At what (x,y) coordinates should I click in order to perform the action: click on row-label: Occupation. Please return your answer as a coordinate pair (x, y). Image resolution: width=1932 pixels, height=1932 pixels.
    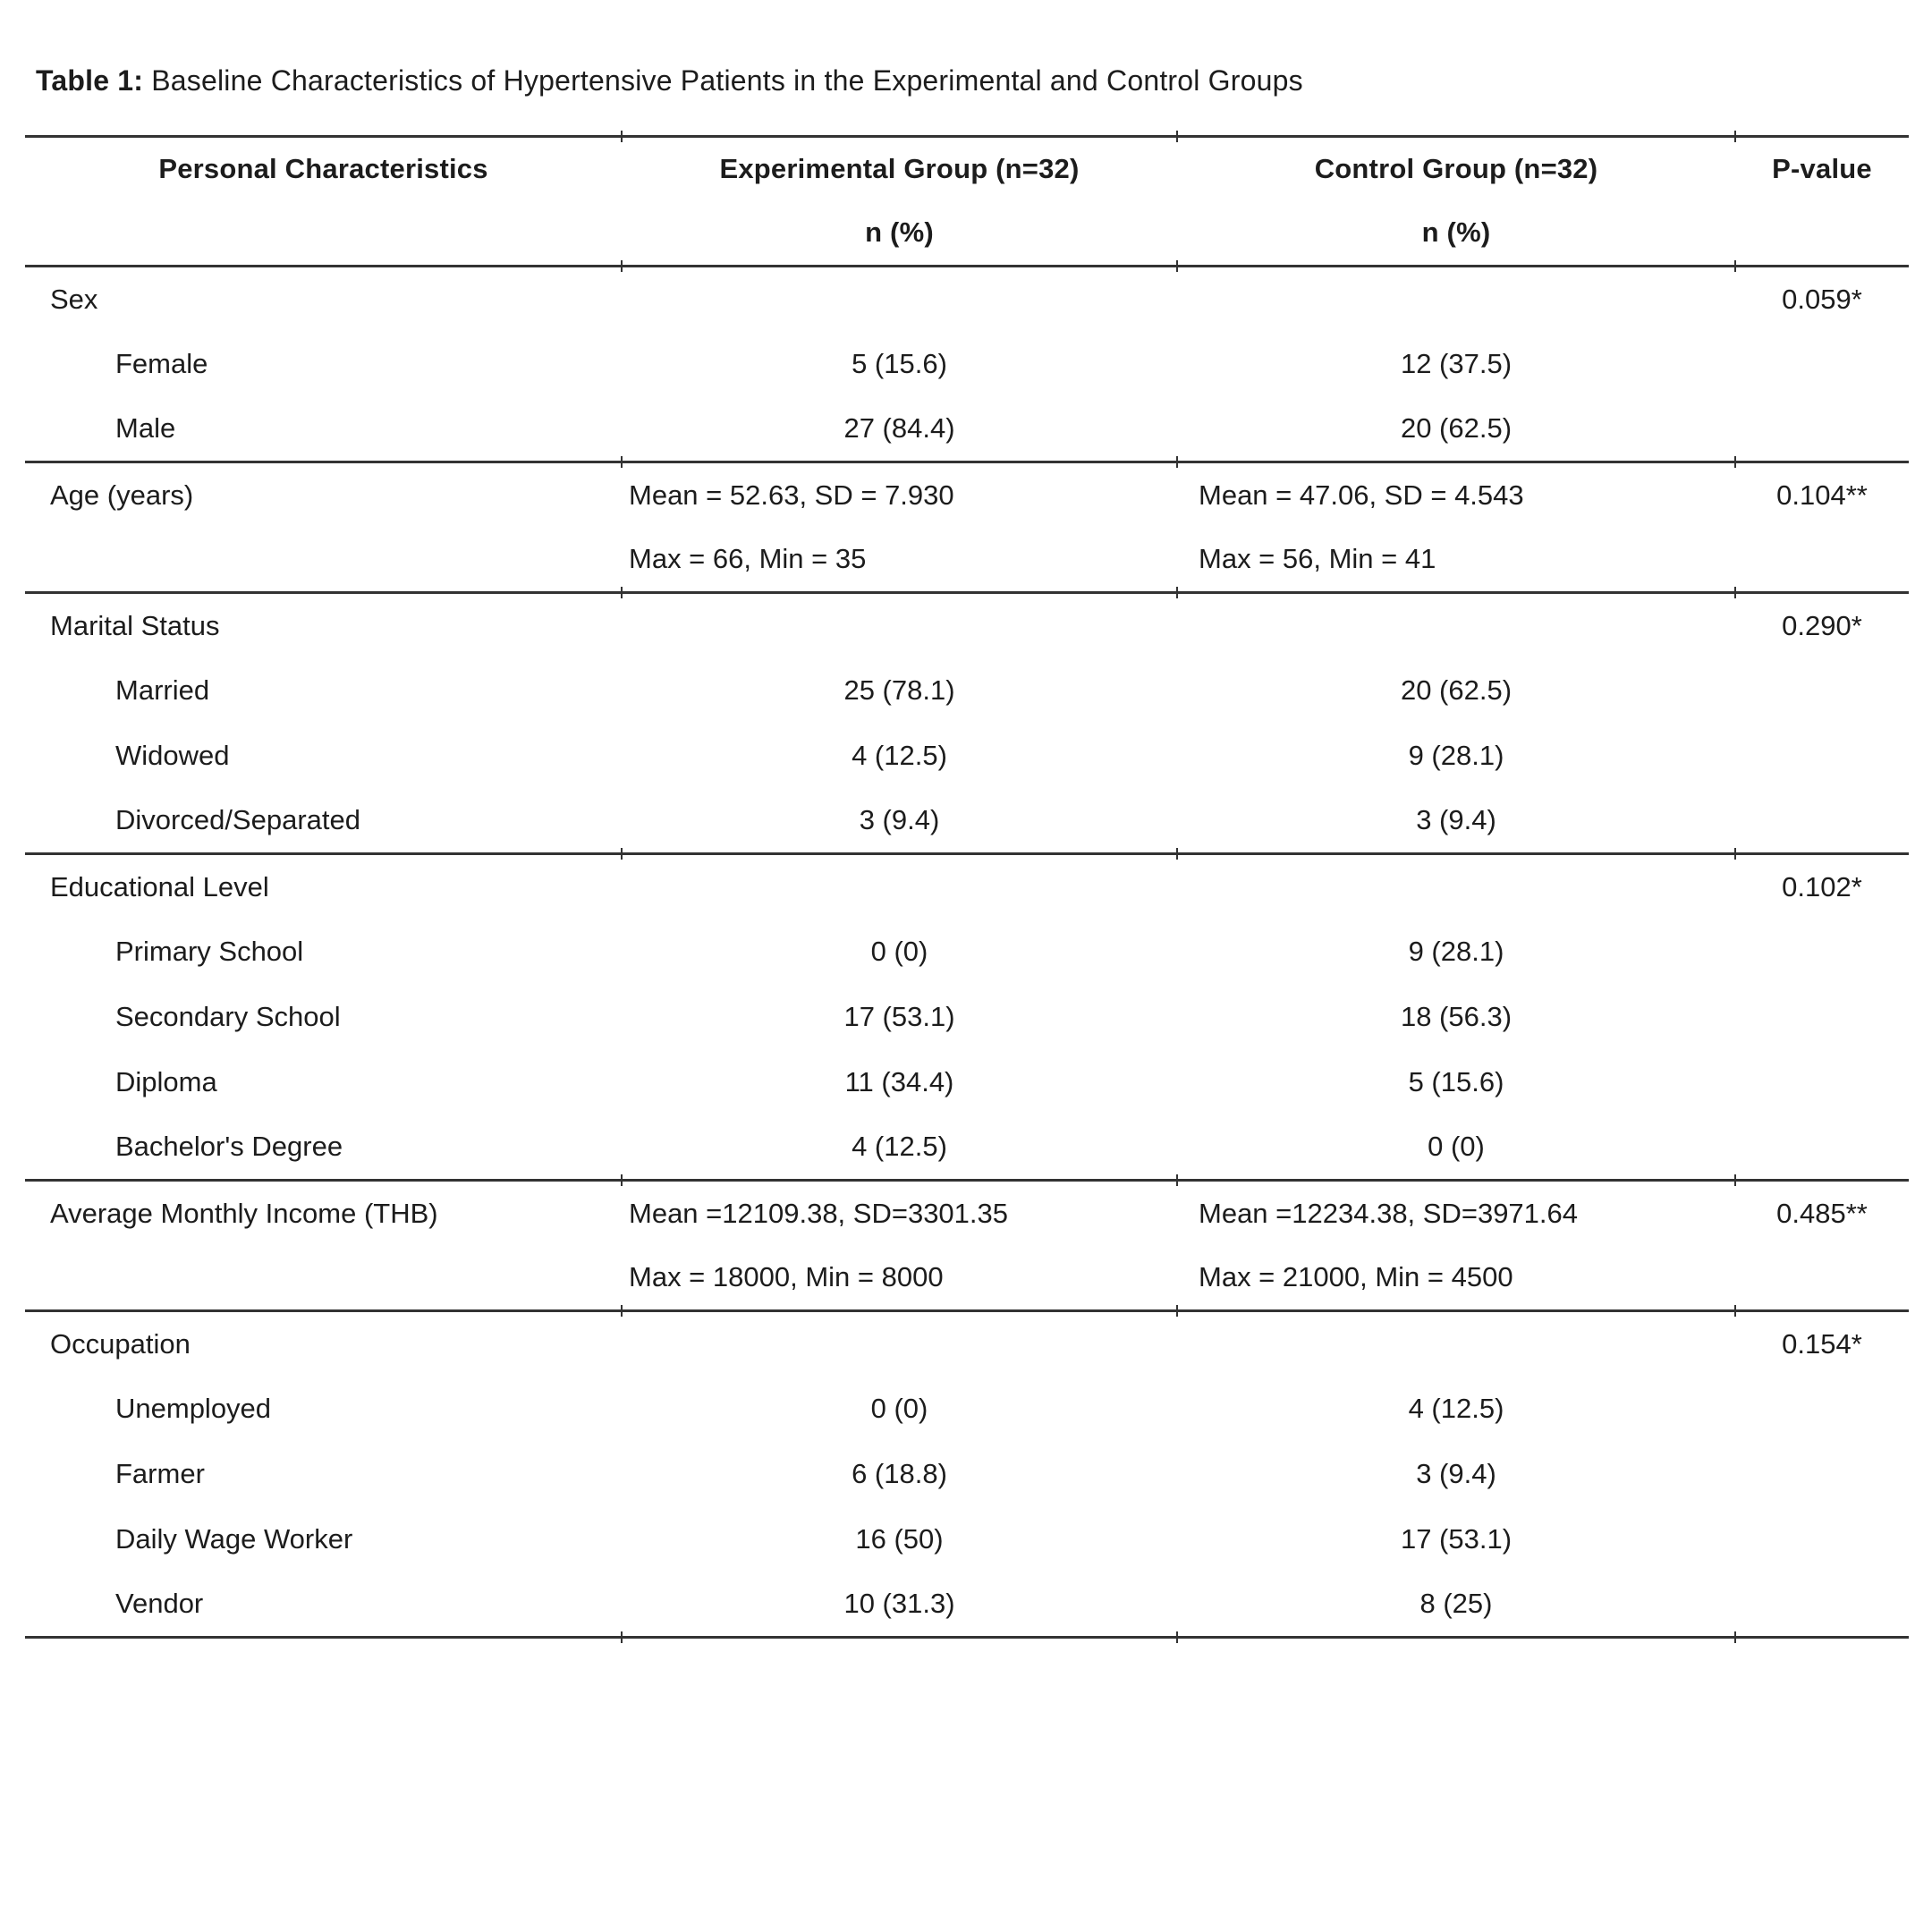
    Looking at the image, I should click on (120, 1343).